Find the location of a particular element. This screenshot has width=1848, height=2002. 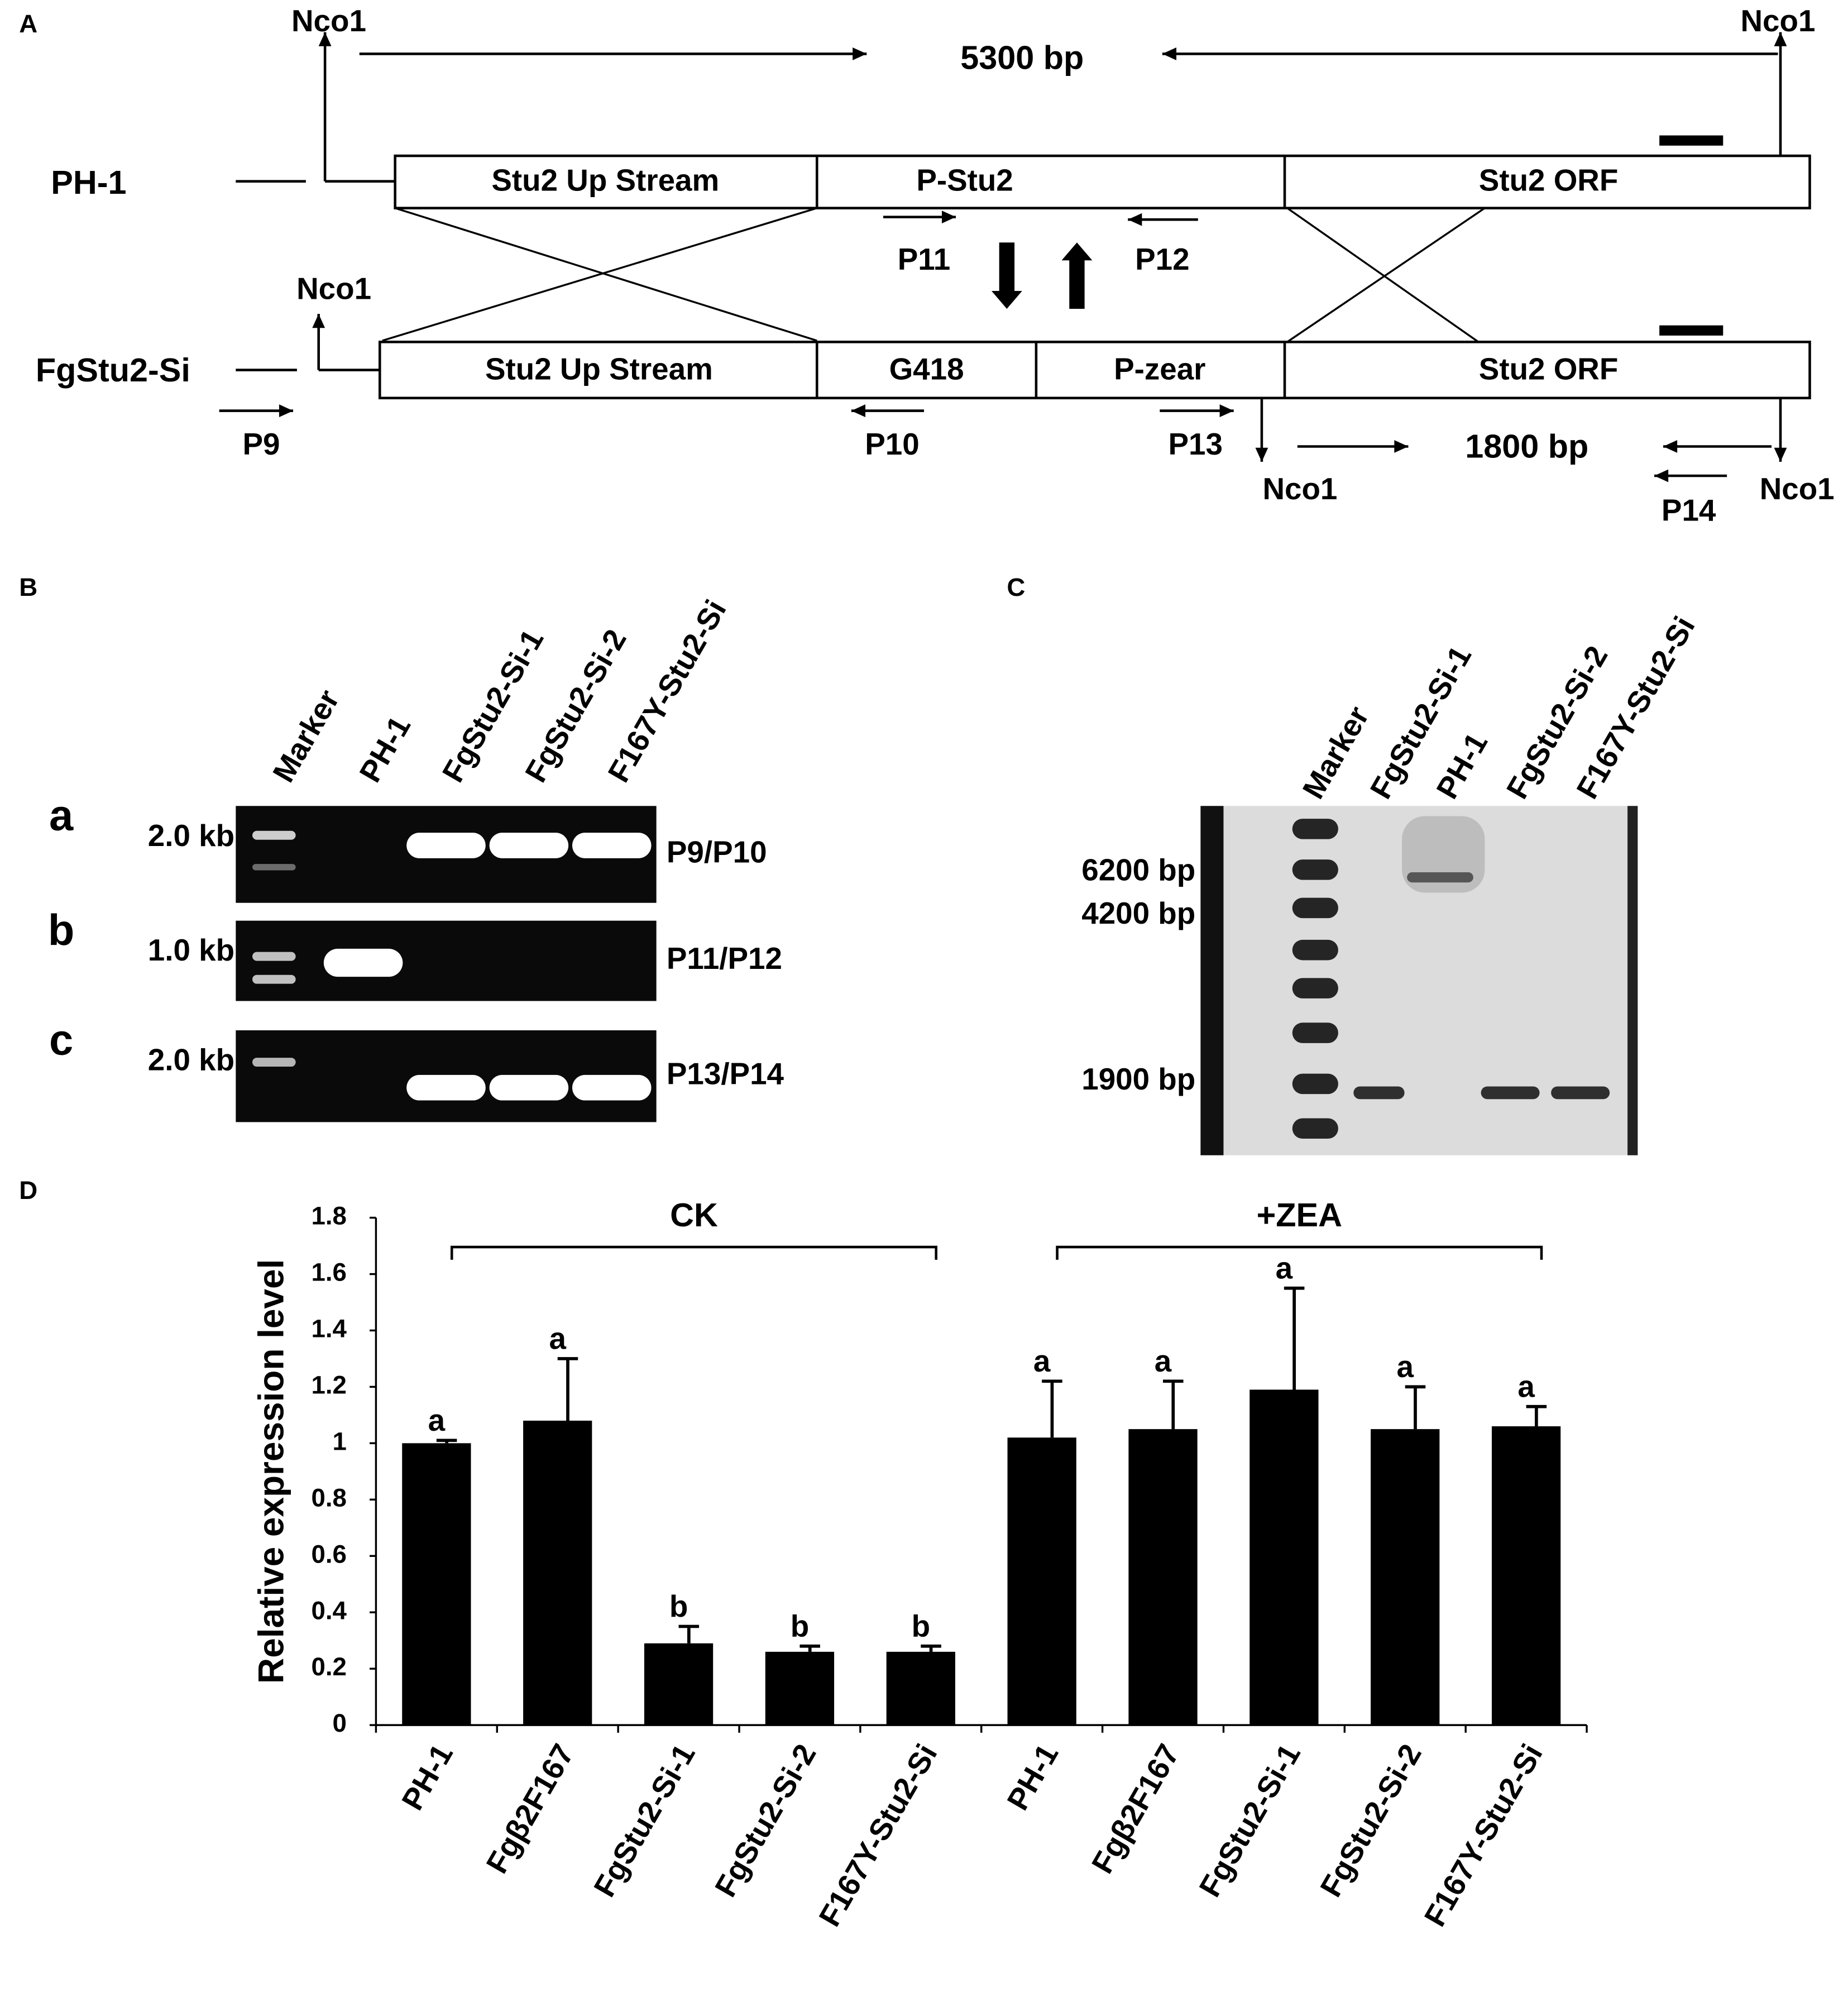

box-label: Stu2 ORF is located at coordinates (1549, 368).